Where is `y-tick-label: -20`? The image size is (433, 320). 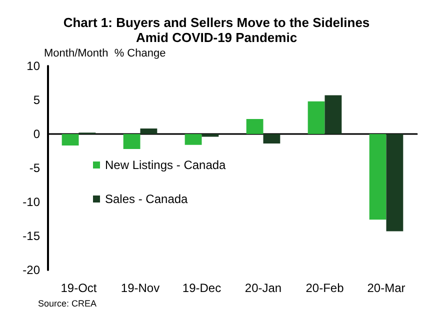 y-tick-label: -20 is located at coordinates (31, 270).